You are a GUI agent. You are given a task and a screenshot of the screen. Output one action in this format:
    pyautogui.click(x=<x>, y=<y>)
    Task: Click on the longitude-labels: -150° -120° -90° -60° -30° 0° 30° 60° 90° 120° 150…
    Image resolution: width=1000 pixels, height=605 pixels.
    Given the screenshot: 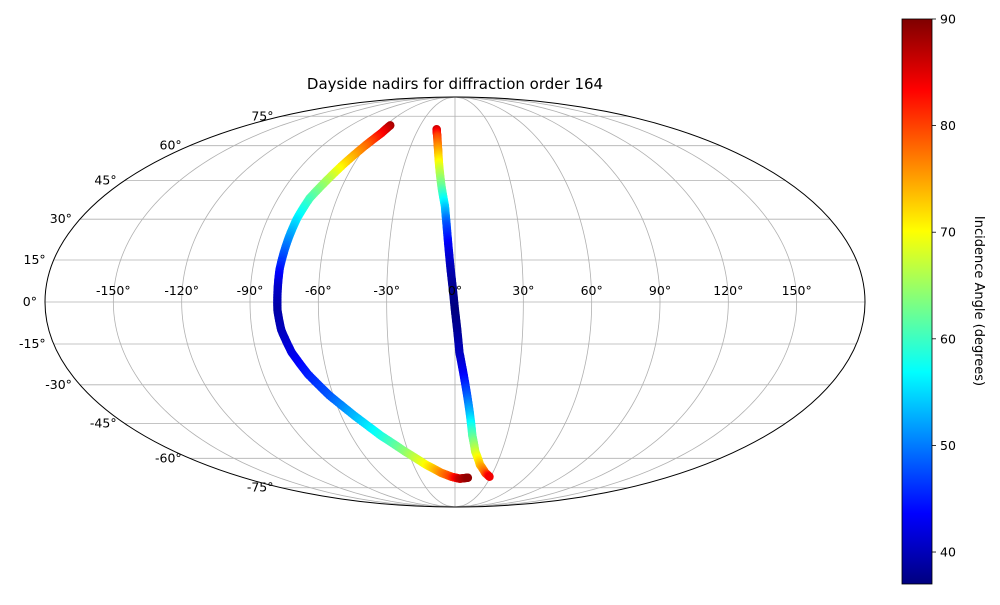 What is the action you would take?
    pyautogui.click(x=454, y=290)
    